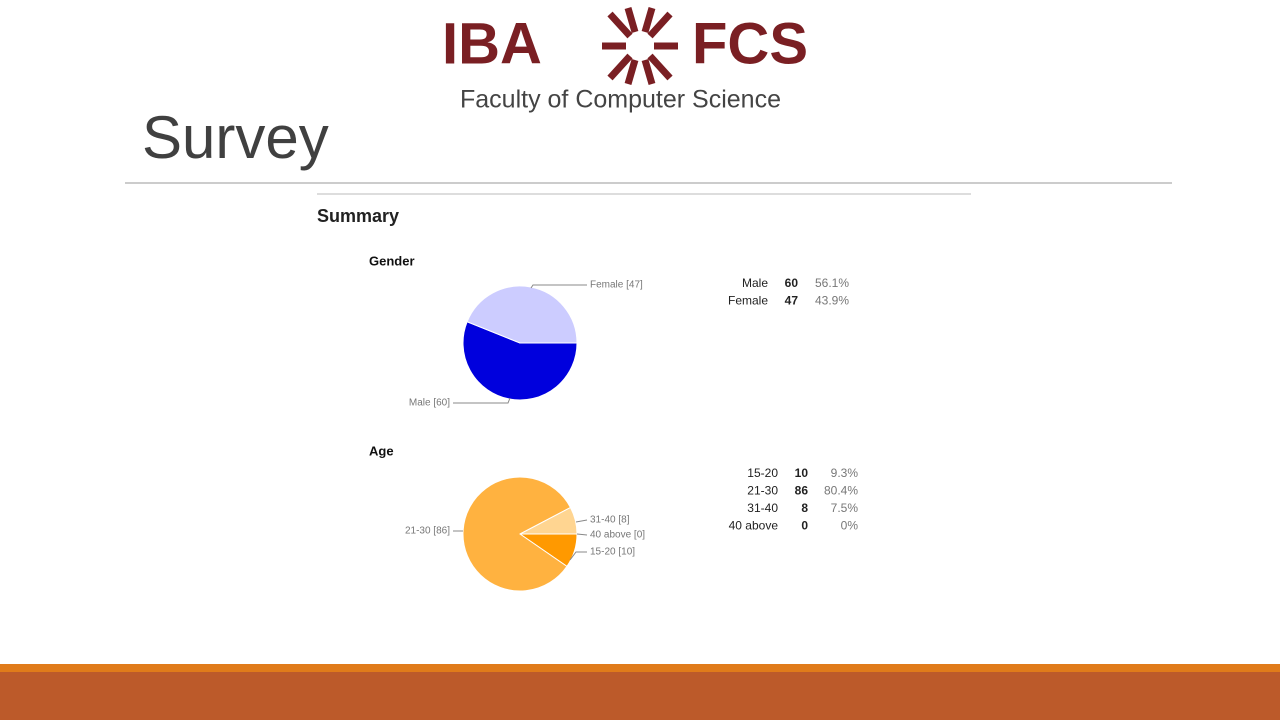 This screenshot has height=720, width=1280. I want to click on slice-label: 15-20 [10], so click(612, 552).